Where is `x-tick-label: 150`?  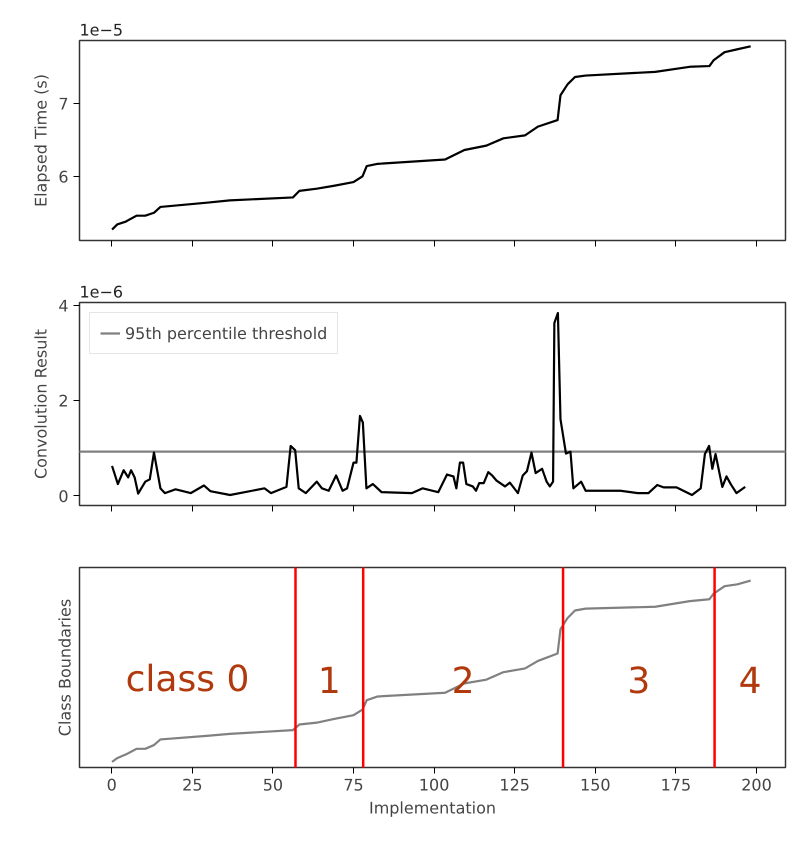
x-tick-label: 150 is located at coordinates (595, 785).